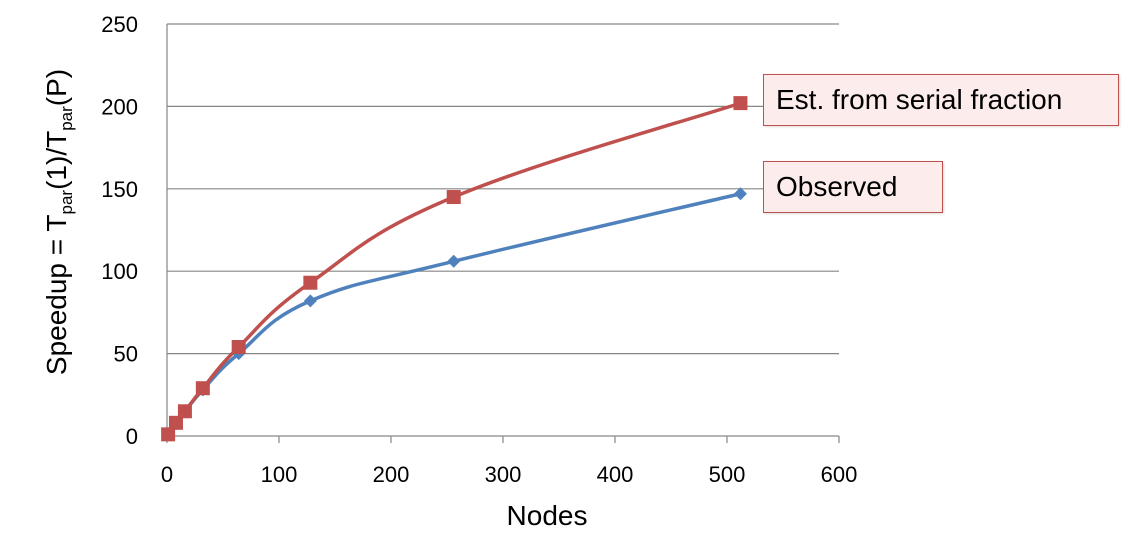  Describe the element at coordinates (941, 100) in the screenshot. I see `series-label-estimated: Est. from serial fraction` at that location.